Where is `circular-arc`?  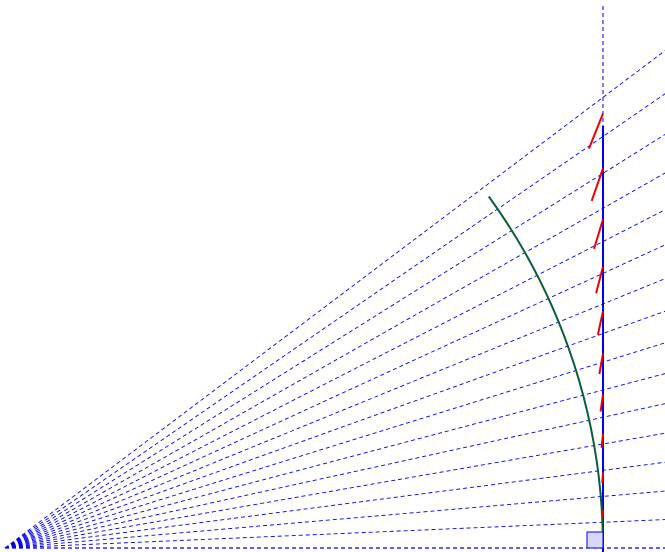
circular-arc is located at coordinates (545, 372).